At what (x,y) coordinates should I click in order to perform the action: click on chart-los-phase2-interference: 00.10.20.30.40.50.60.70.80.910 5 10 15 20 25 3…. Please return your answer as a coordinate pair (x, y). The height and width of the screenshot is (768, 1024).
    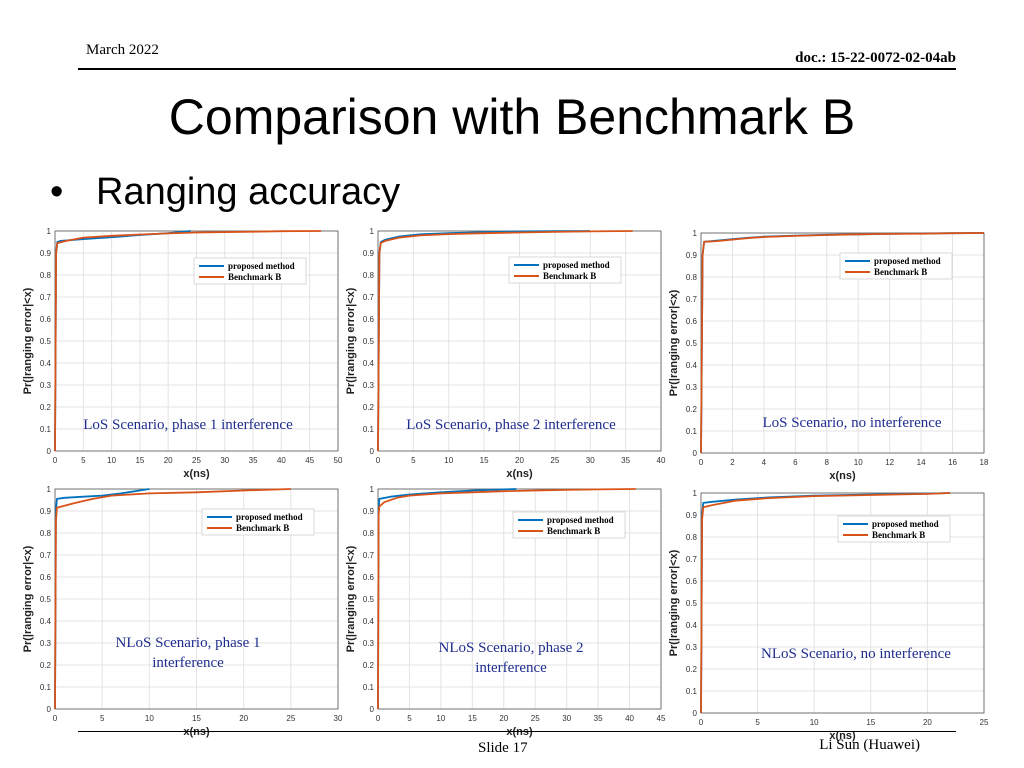
    Looking at the image, I should click on (505, 353).